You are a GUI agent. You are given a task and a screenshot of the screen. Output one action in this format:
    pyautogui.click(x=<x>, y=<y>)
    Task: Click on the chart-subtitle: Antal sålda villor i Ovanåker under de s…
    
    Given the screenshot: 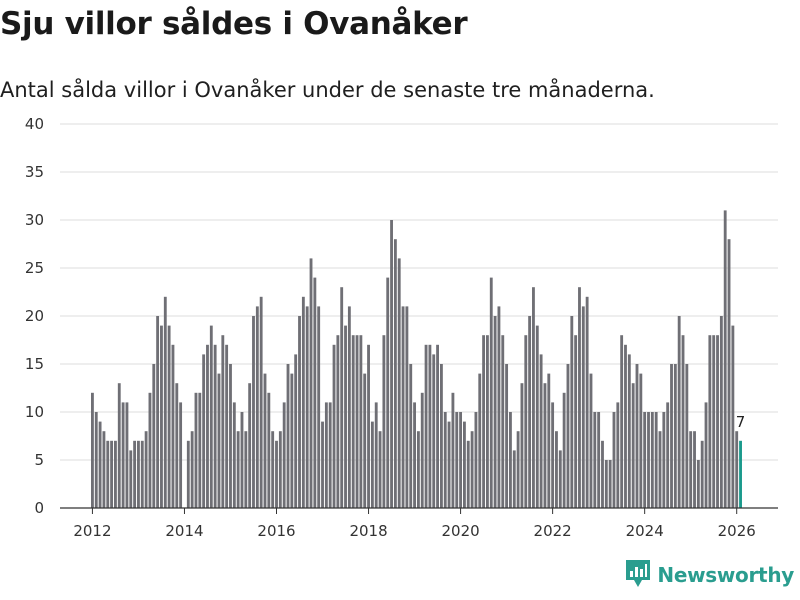 What is the action you would take?
    pyautogui.click(x=327, y=90)
    